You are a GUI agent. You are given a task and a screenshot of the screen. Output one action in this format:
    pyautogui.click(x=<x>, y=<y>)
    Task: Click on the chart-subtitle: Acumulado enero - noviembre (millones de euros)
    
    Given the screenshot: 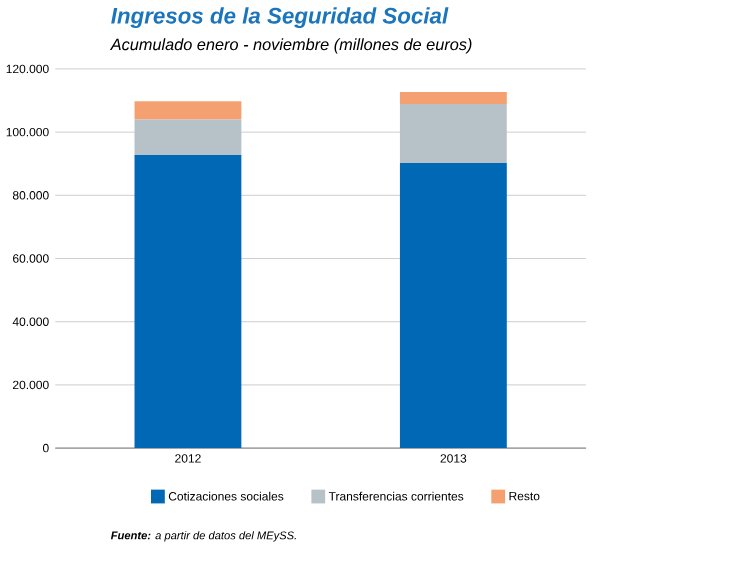 What is the action you would take?
    pyautogui.click(x=290, y=46)
    